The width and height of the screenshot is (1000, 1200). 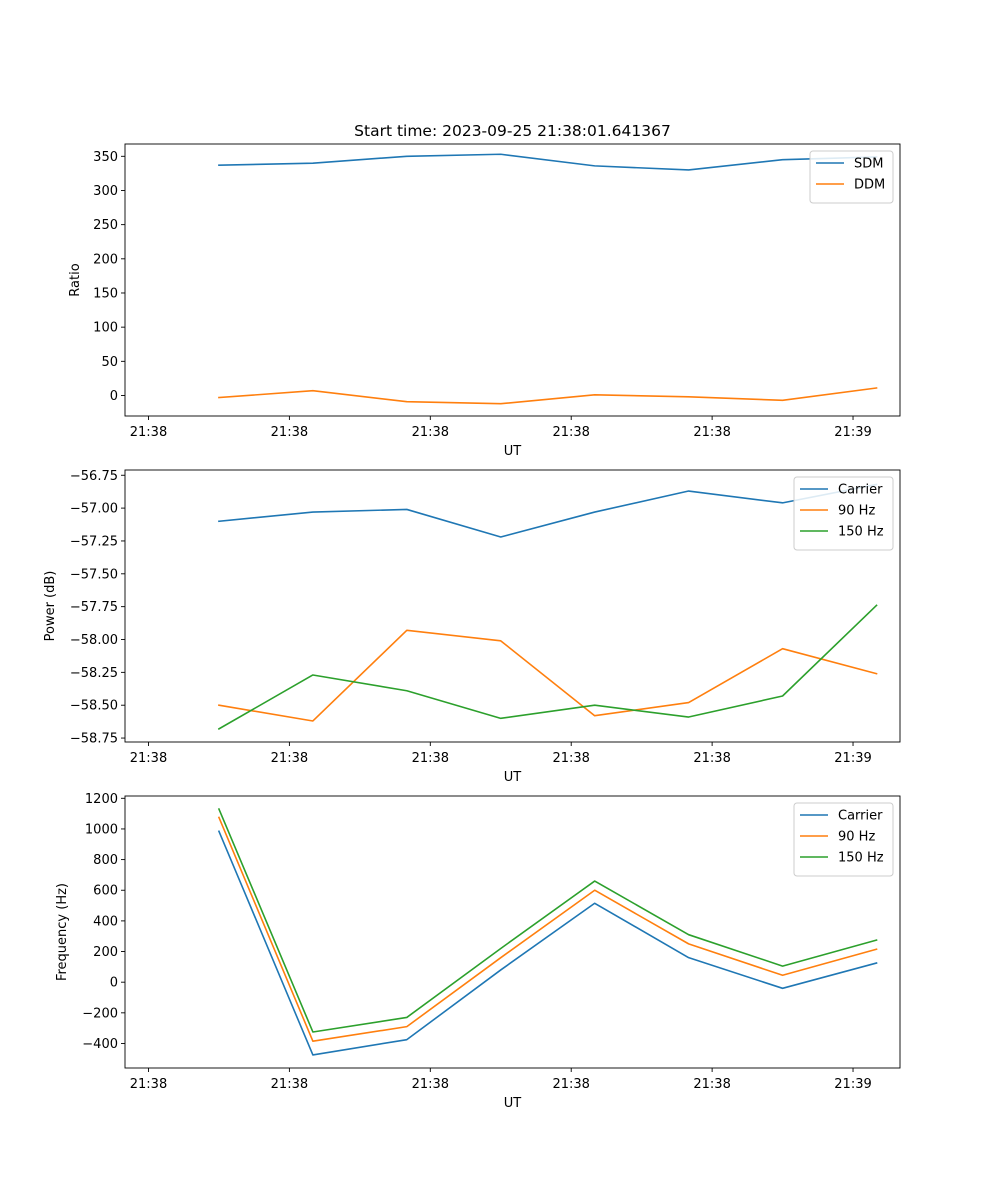 I want to click on legend-entry: SDM, so click(x=868, y=164).